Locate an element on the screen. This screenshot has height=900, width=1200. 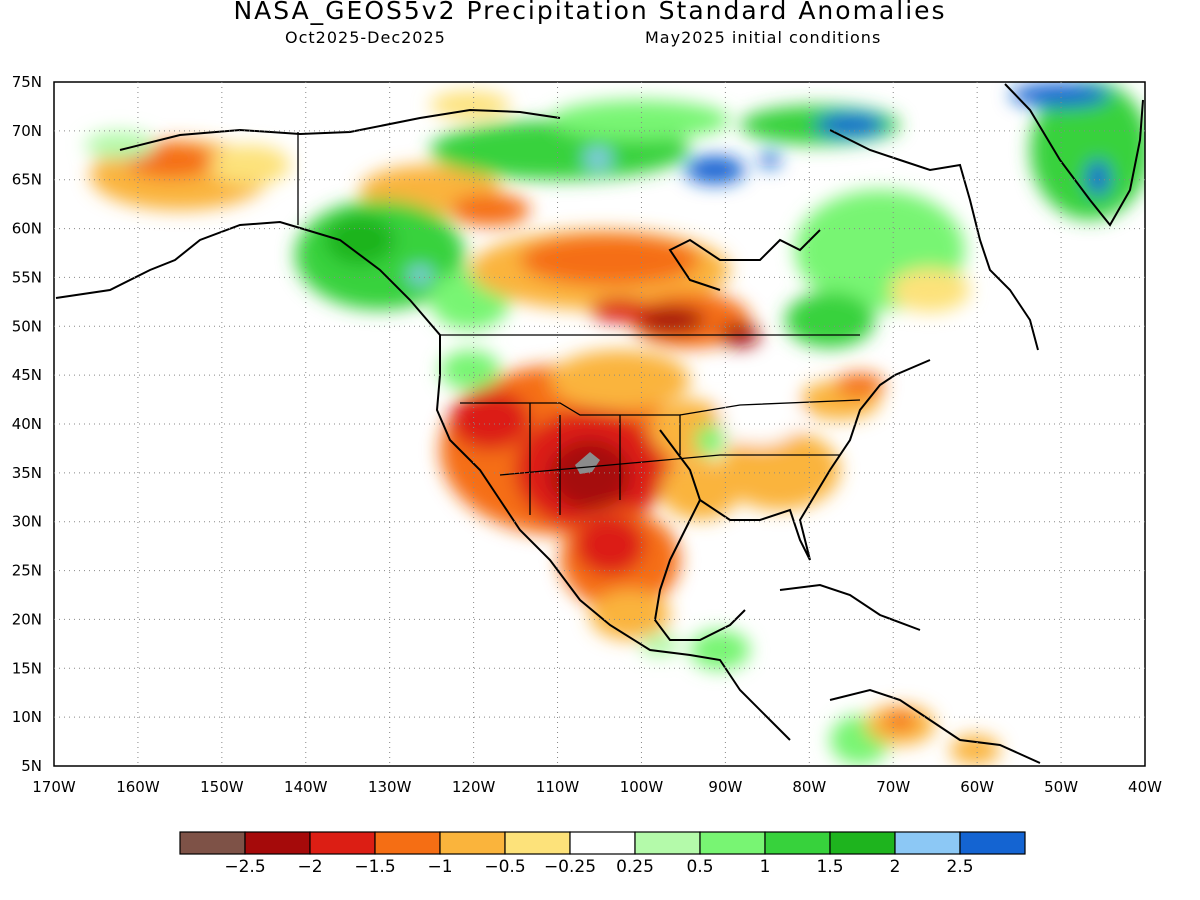
lat-tick-label: 10N is located at coordinates (27, 717).